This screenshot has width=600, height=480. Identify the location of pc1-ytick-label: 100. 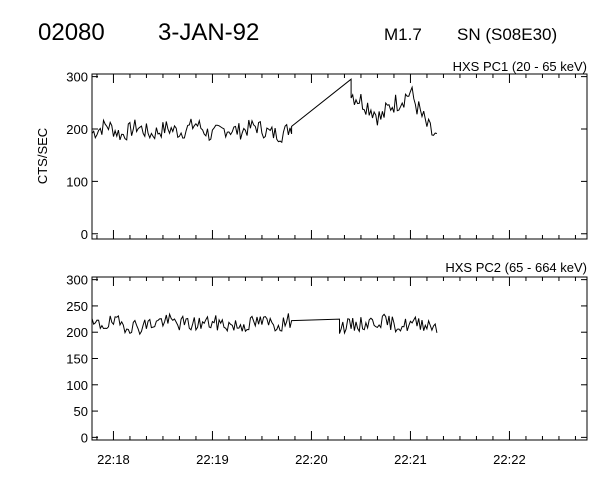
(77, 181).